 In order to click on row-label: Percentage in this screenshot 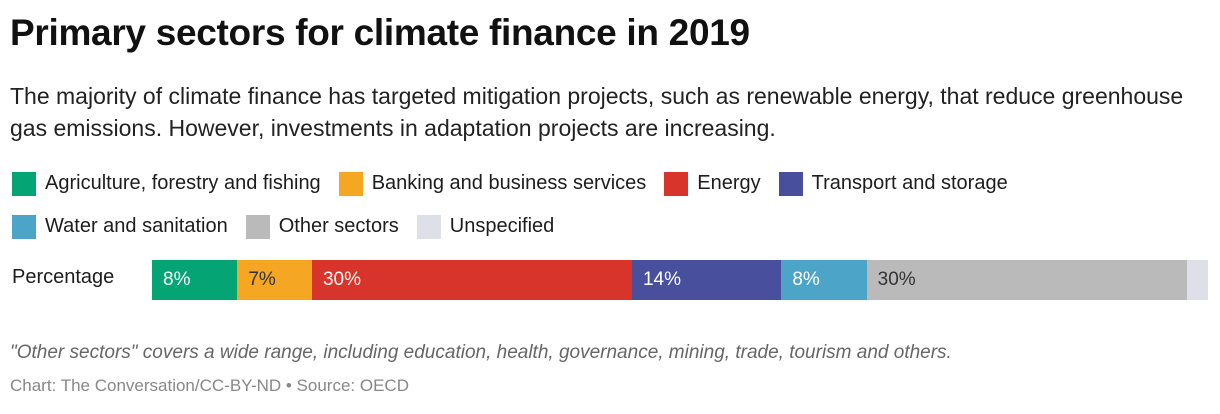, I will do `click(63, 277)`.